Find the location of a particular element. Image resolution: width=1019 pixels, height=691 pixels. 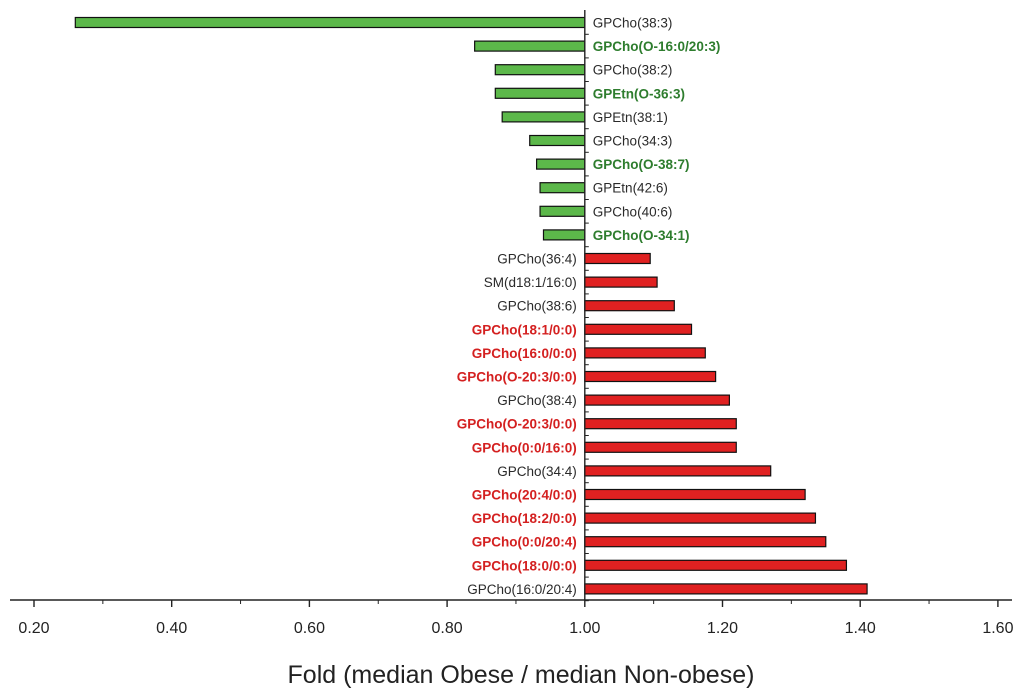

x-tick-label: 1.60 is located at coordinates (997, 628).